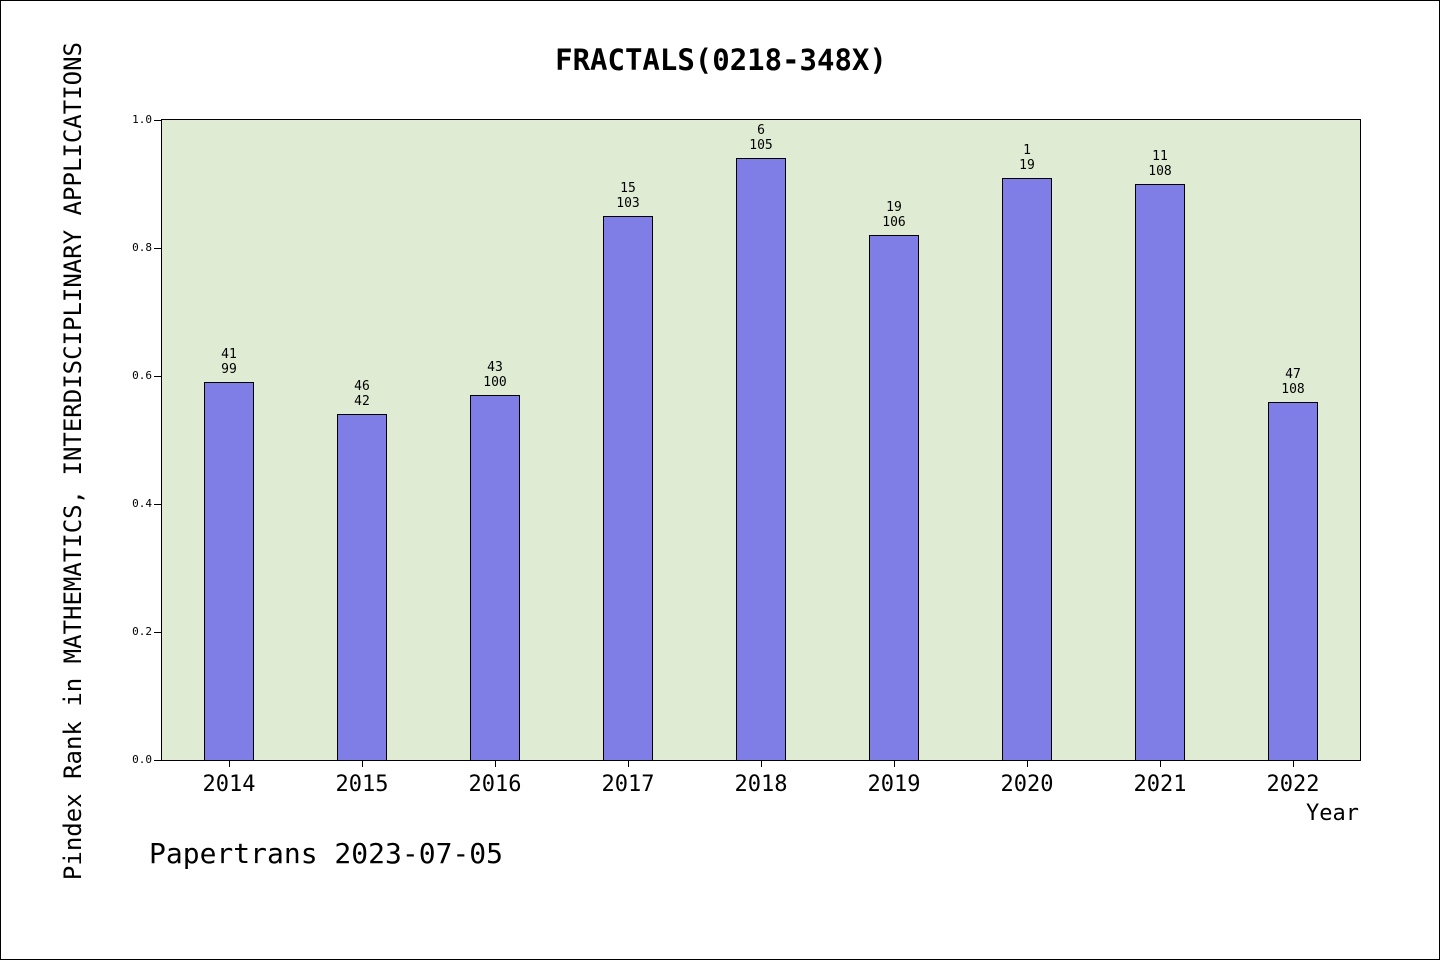  I want to click on bar-rank-value: 15, so click(628, 189).